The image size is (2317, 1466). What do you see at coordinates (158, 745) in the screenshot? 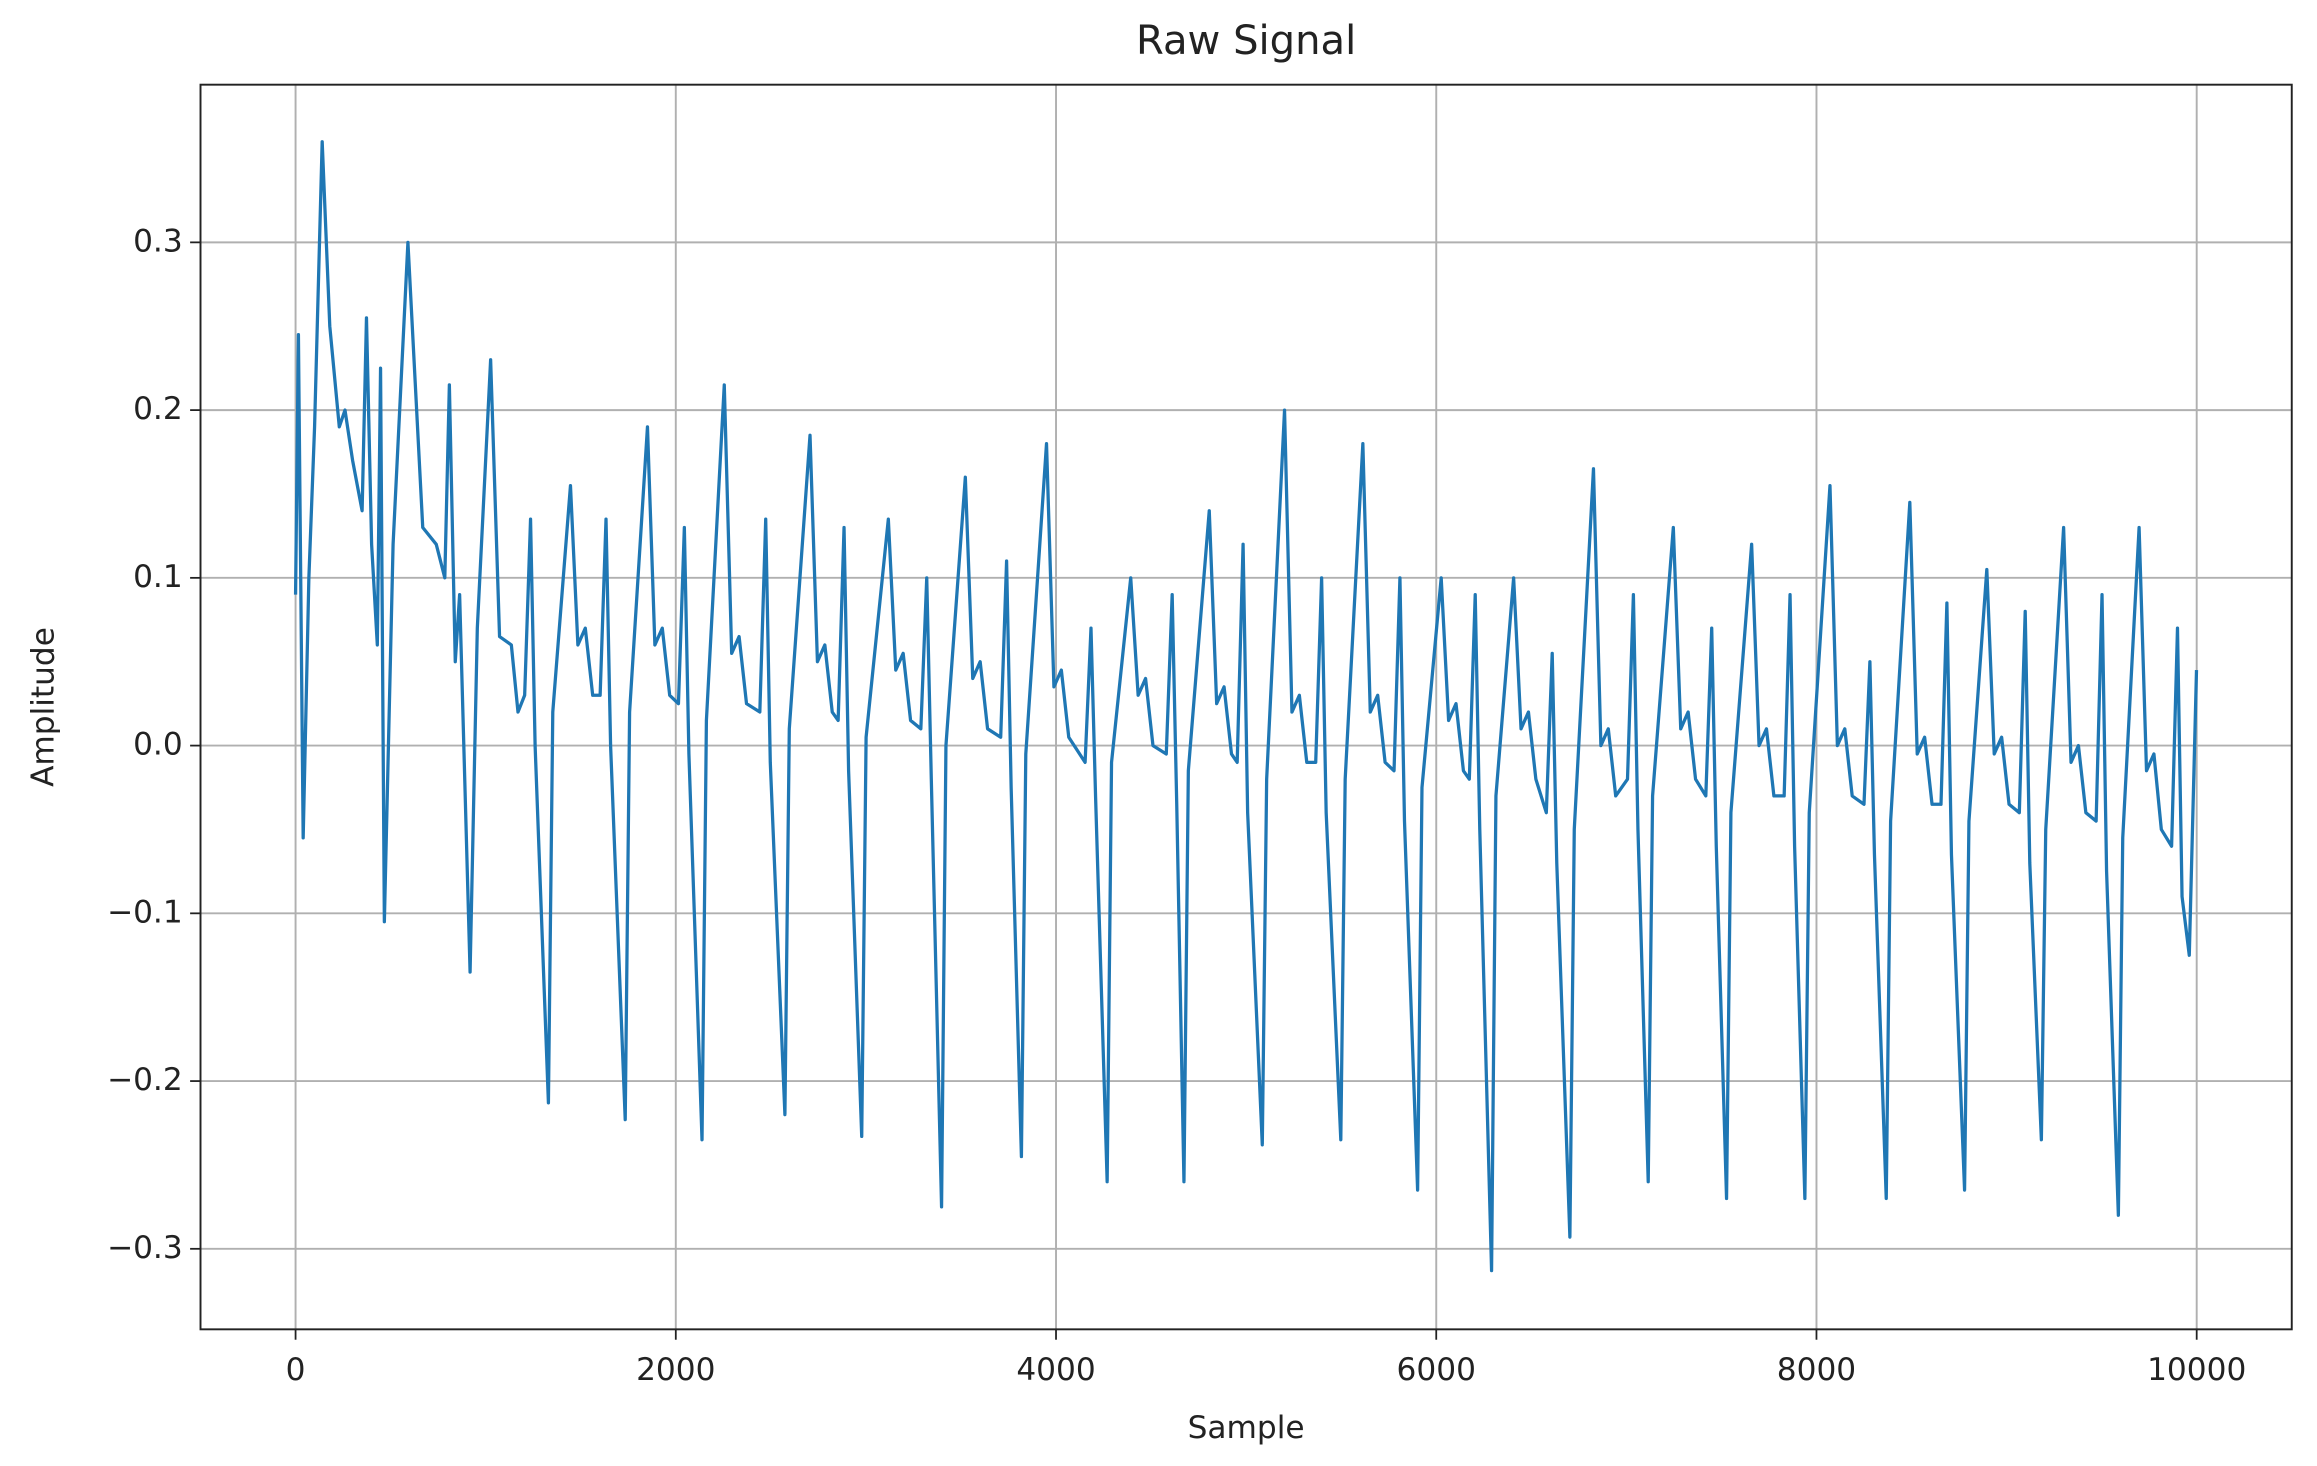
I see `y-tick-label: 0.0` at bounding box center [158, 745].